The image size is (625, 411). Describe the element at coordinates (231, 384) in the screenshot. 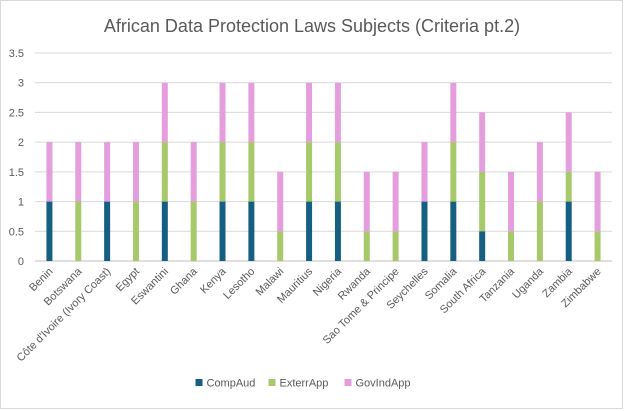

I see `legend-label: CompAud` at that location.